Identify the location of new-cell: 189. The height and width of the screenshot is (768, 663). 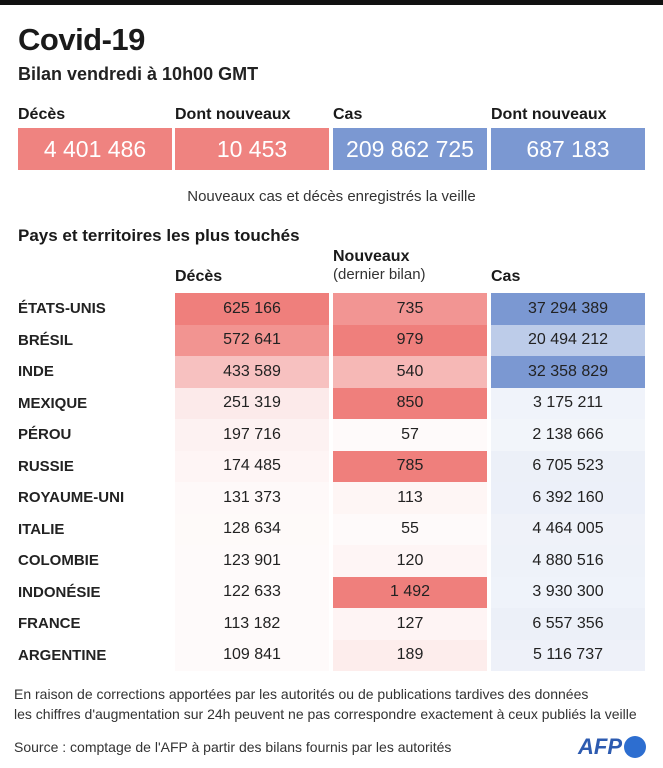
(410, 655).